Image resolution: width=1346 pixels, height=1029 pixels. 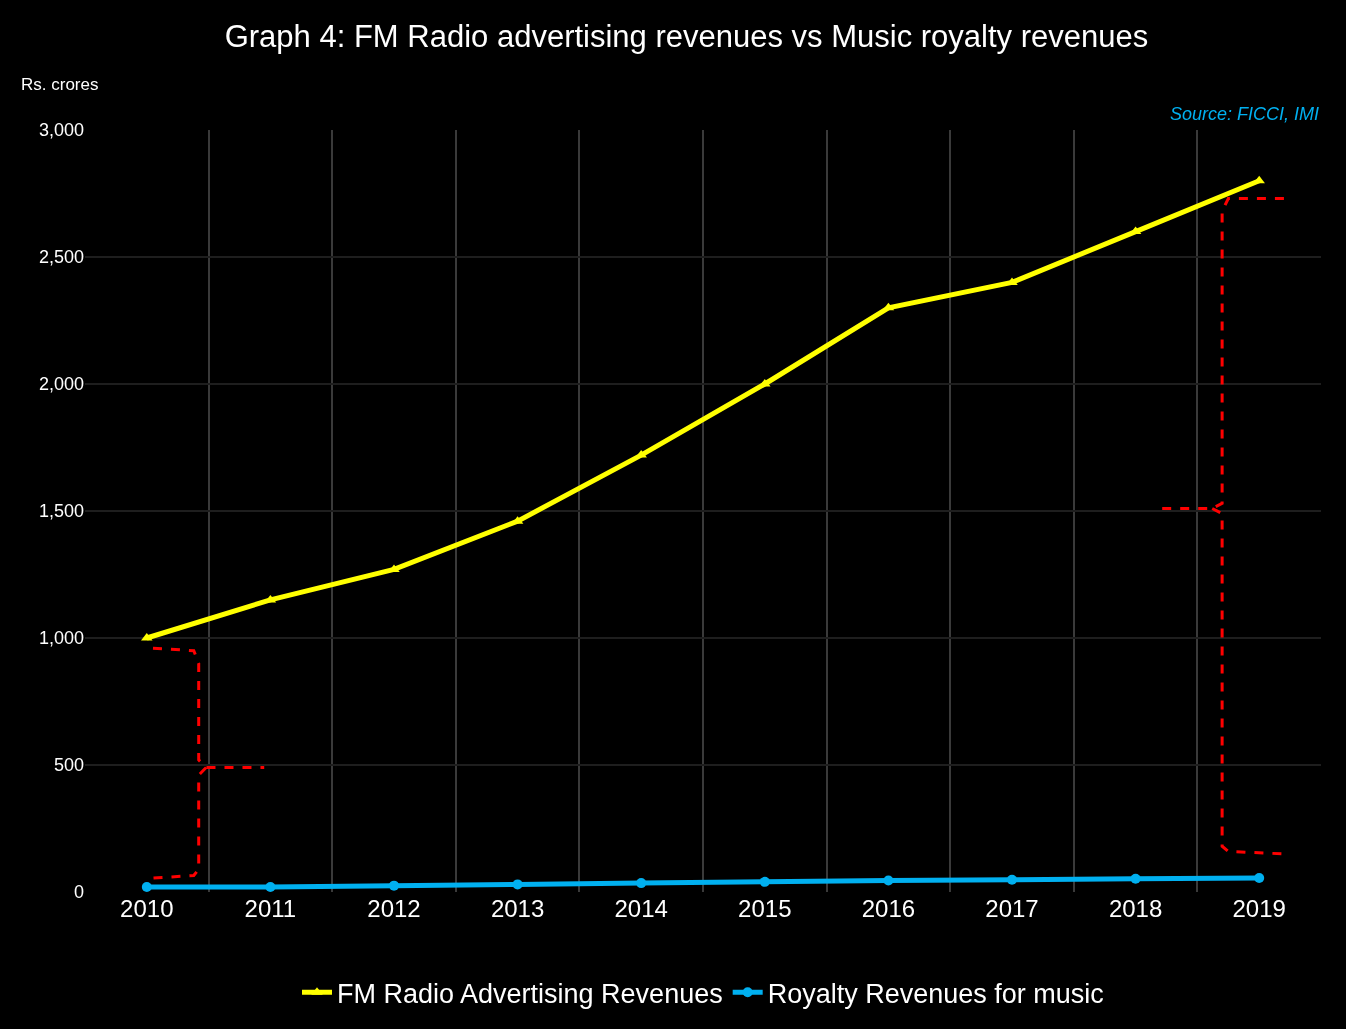 I want to click on x-tick-label: 2016, so click(x=888, y=908).